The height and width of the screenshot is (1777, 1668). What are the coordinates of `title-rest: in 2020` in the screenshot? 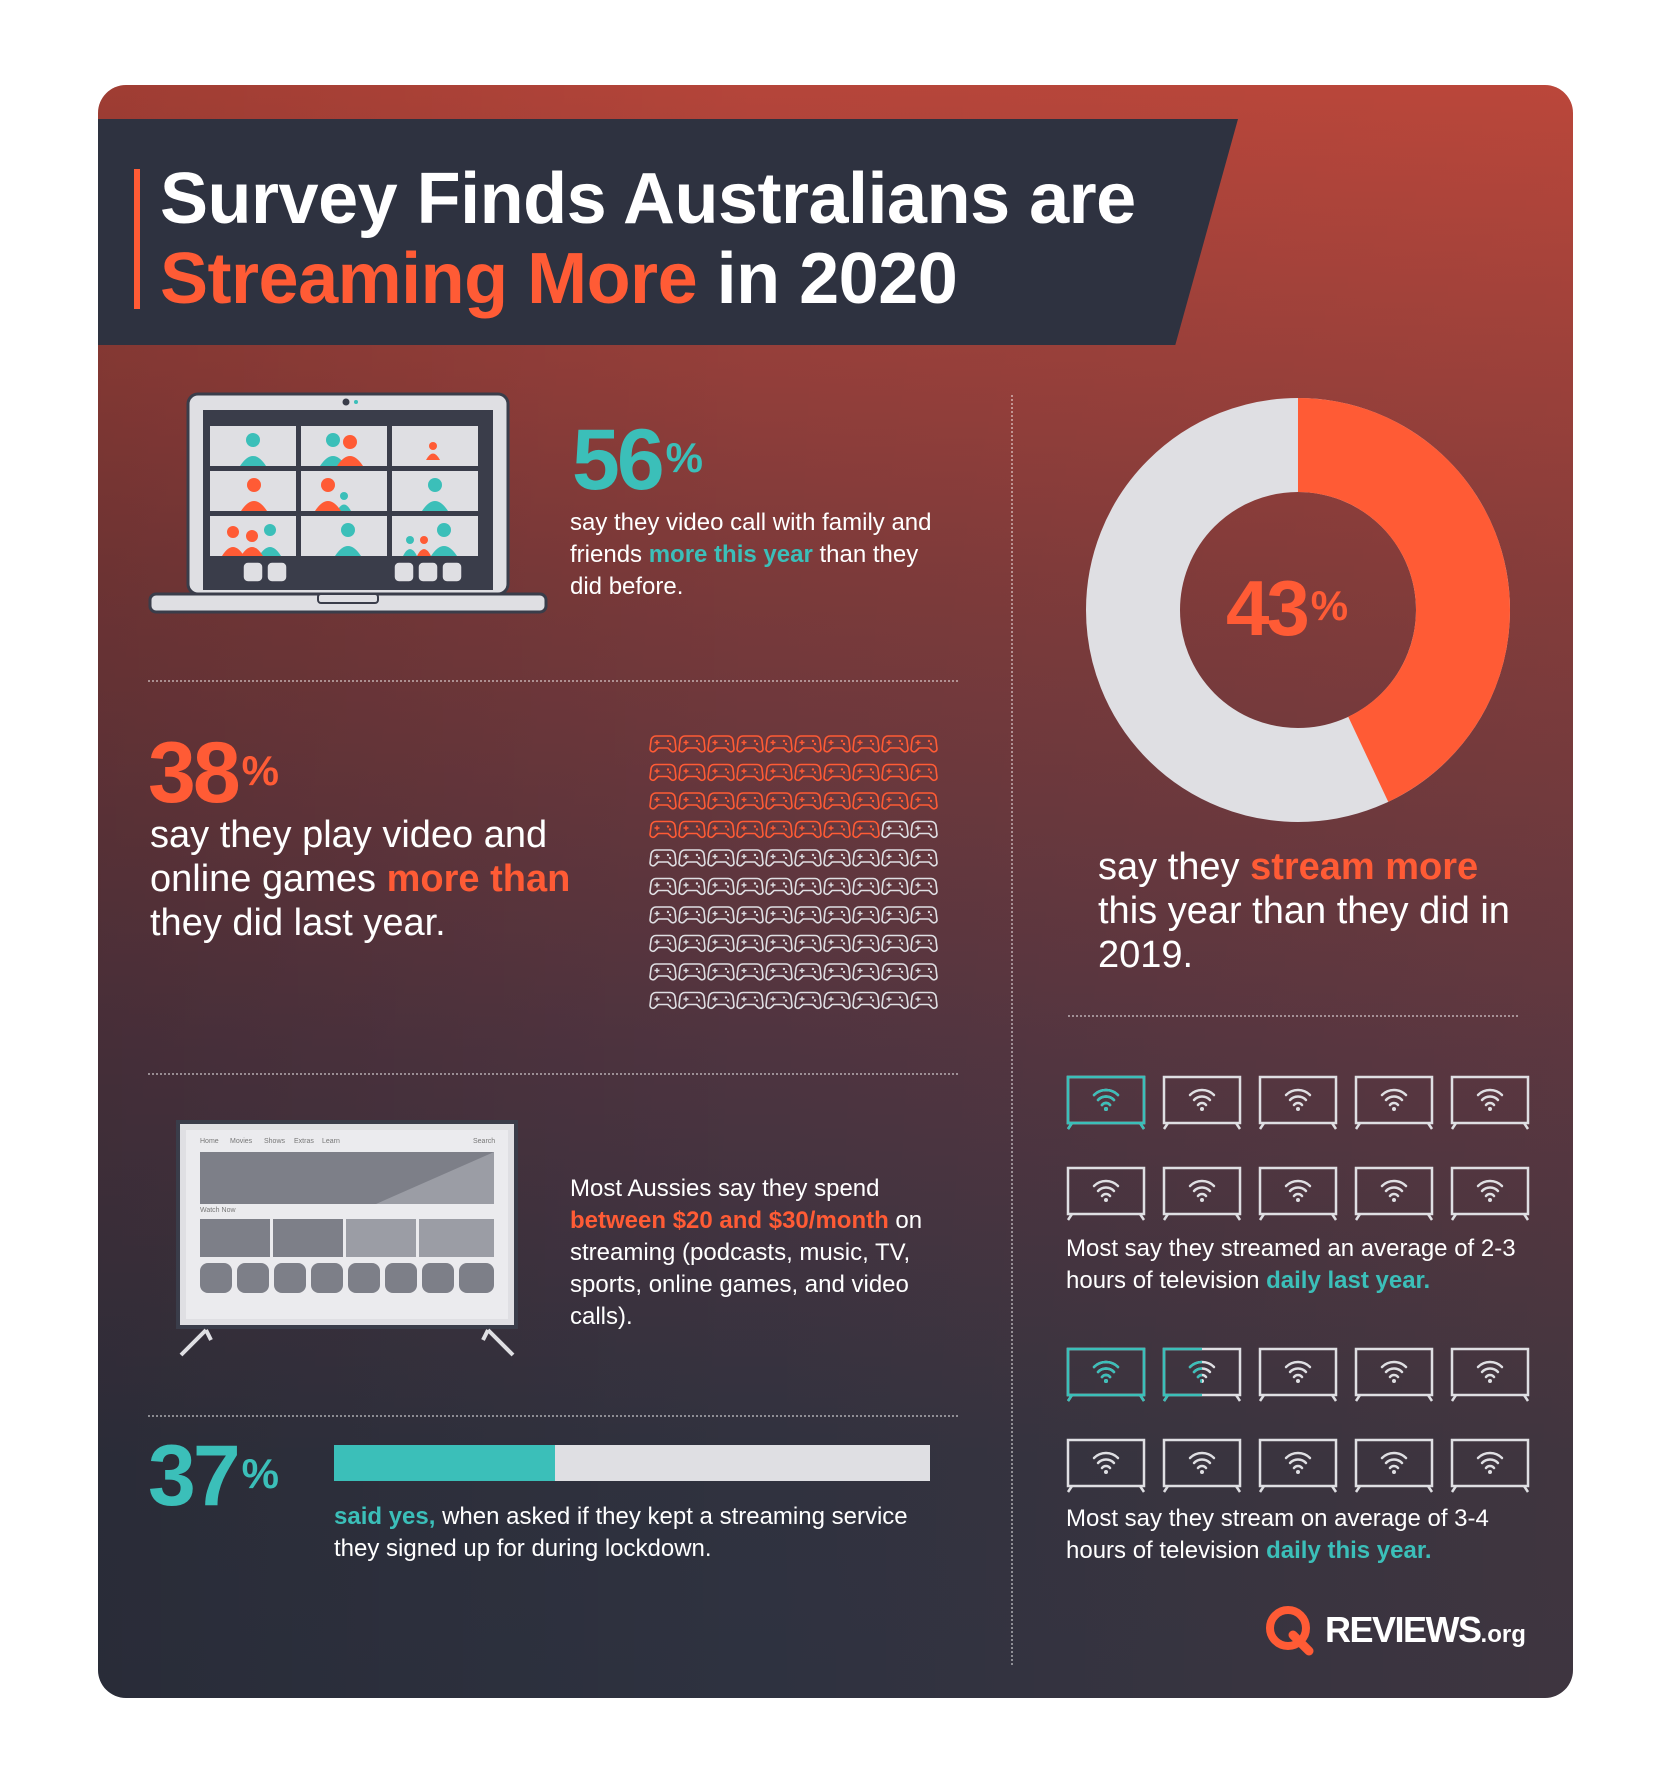 It's located at (827, 279).